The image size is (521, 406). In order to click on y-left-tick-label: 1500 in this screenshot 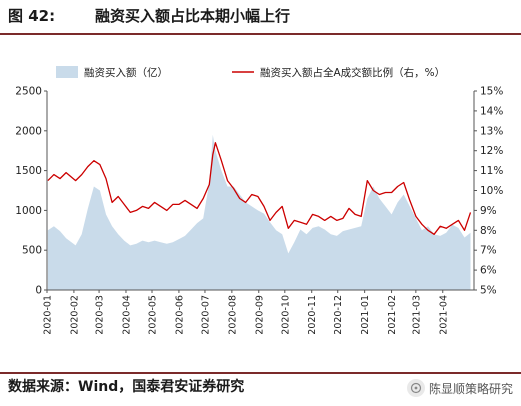, I will do `click(28, 171)`.